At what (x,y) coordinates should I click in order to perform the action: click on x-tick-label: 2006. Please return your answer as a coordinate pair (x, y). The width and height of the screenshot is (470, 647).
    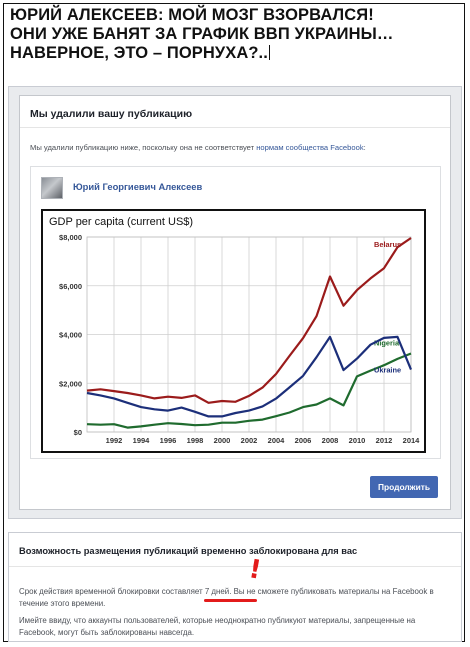
    Looking at the image, I should click on (303, 440).